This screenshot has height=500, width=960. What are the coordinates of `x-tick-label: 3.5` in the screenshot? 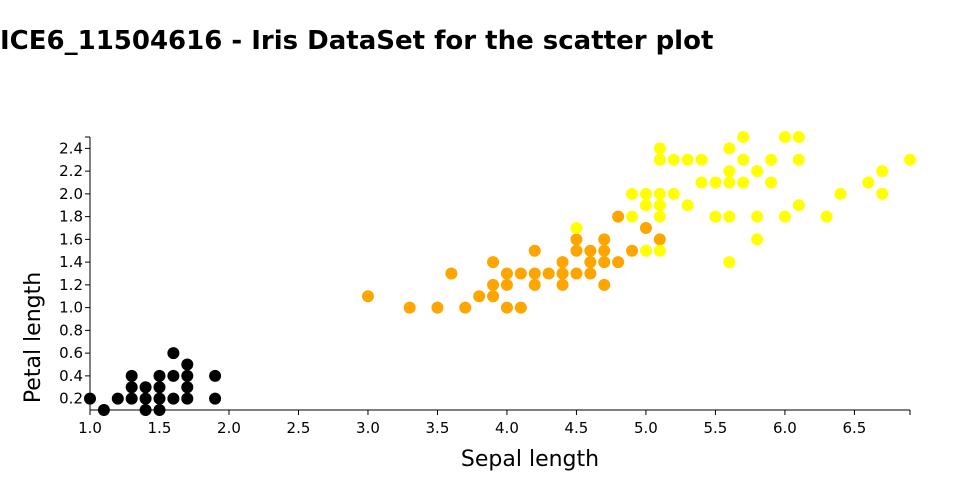 It's located at (438, 428).